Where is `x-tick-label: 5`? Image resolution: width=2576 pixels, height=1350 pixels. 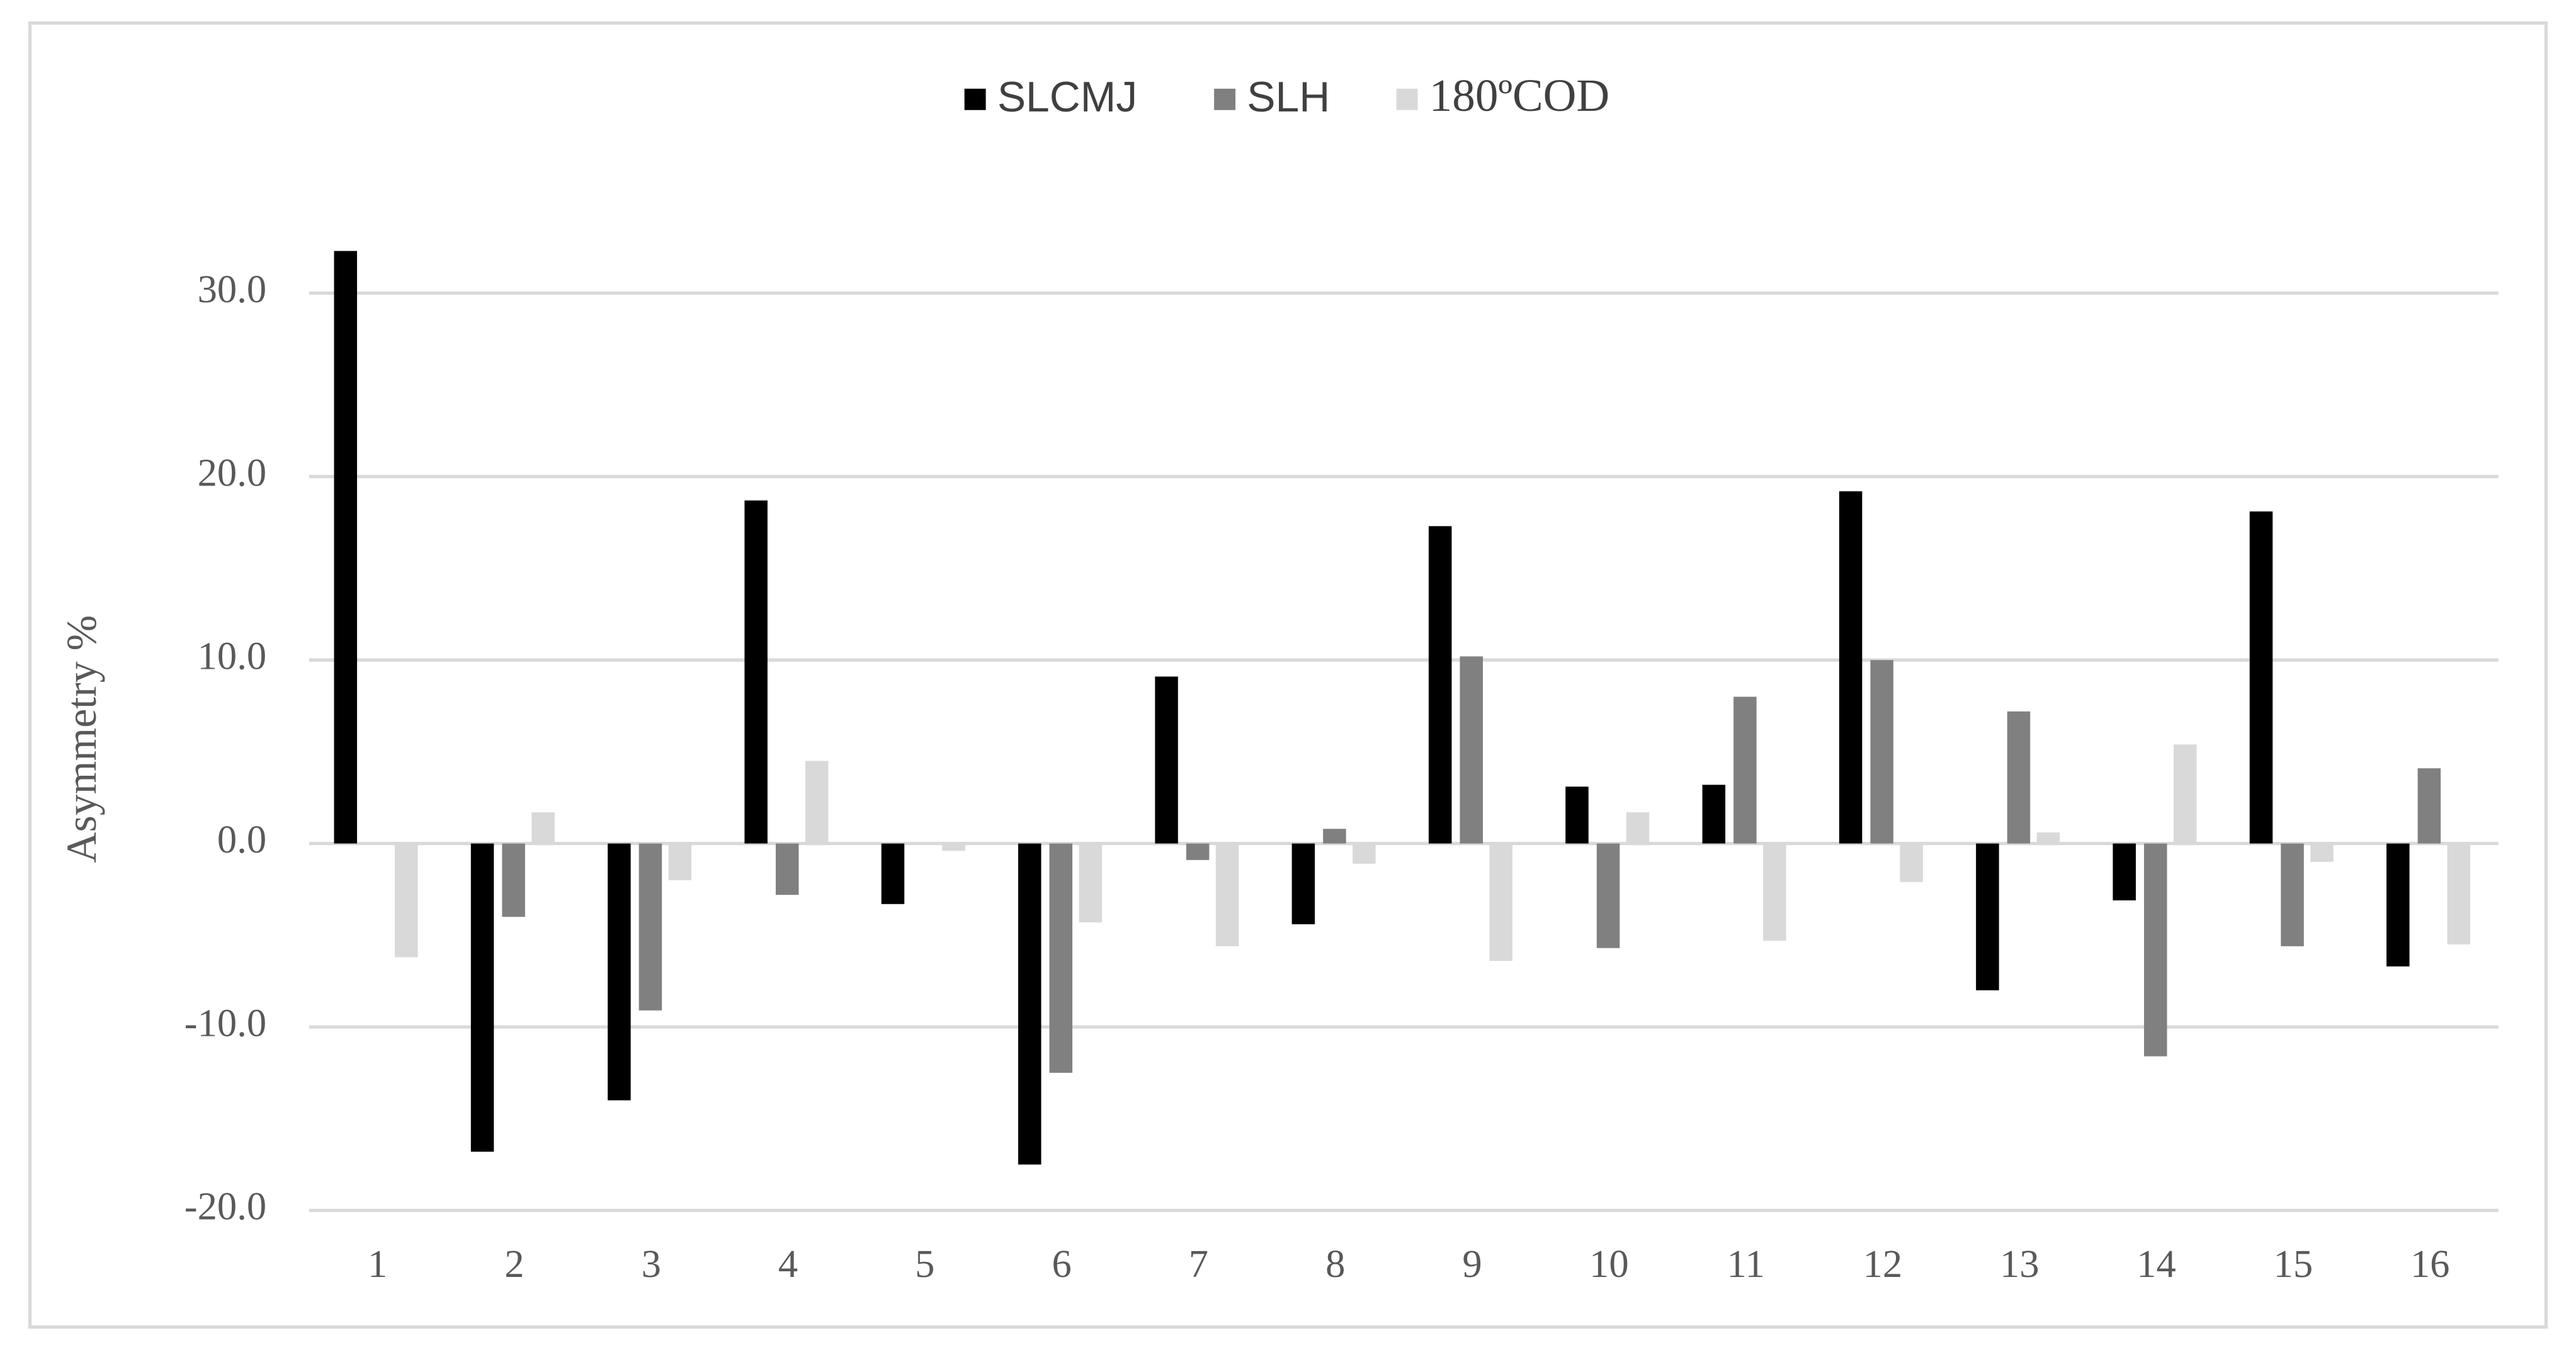 x-tick-label: 5 is located at coordinates (924, 1264).